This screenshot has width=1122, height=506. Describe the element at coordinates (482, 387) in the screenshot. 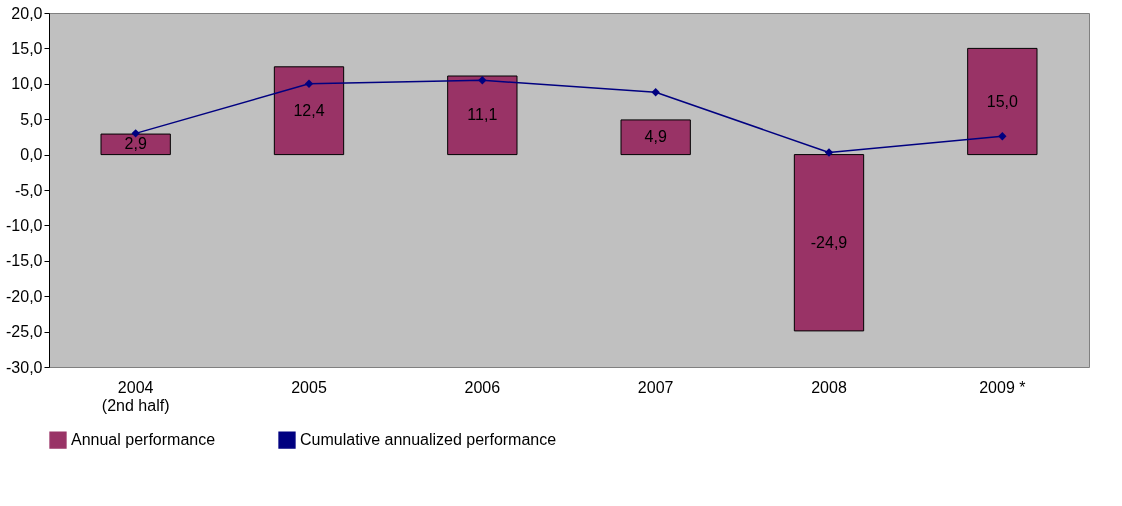

I see `x-tick-label: 2006` at that location.